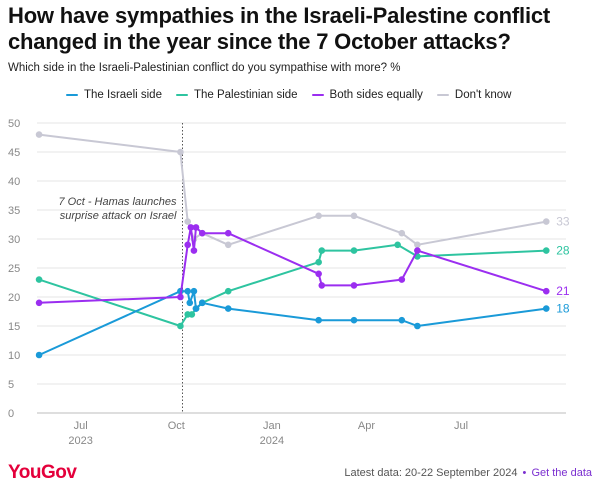 The image size is (602, 485). Describe the element at coordinates (292, 323) in the screenshot. I see `series-line-the-israeli-side` at that location.